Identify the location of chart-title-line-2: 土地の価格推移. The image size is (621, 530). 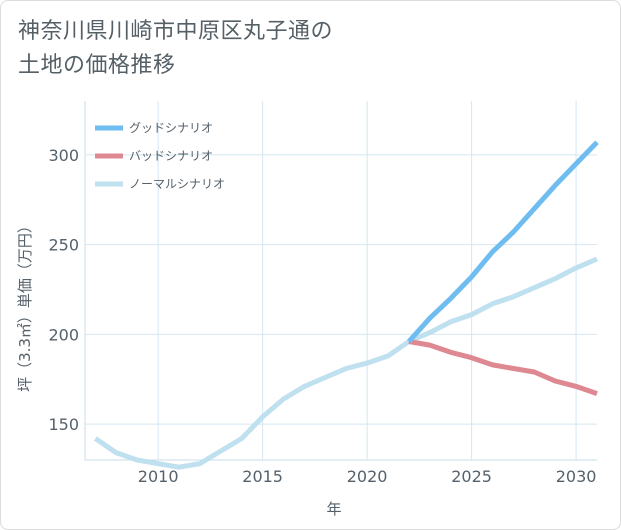
(97, 65).